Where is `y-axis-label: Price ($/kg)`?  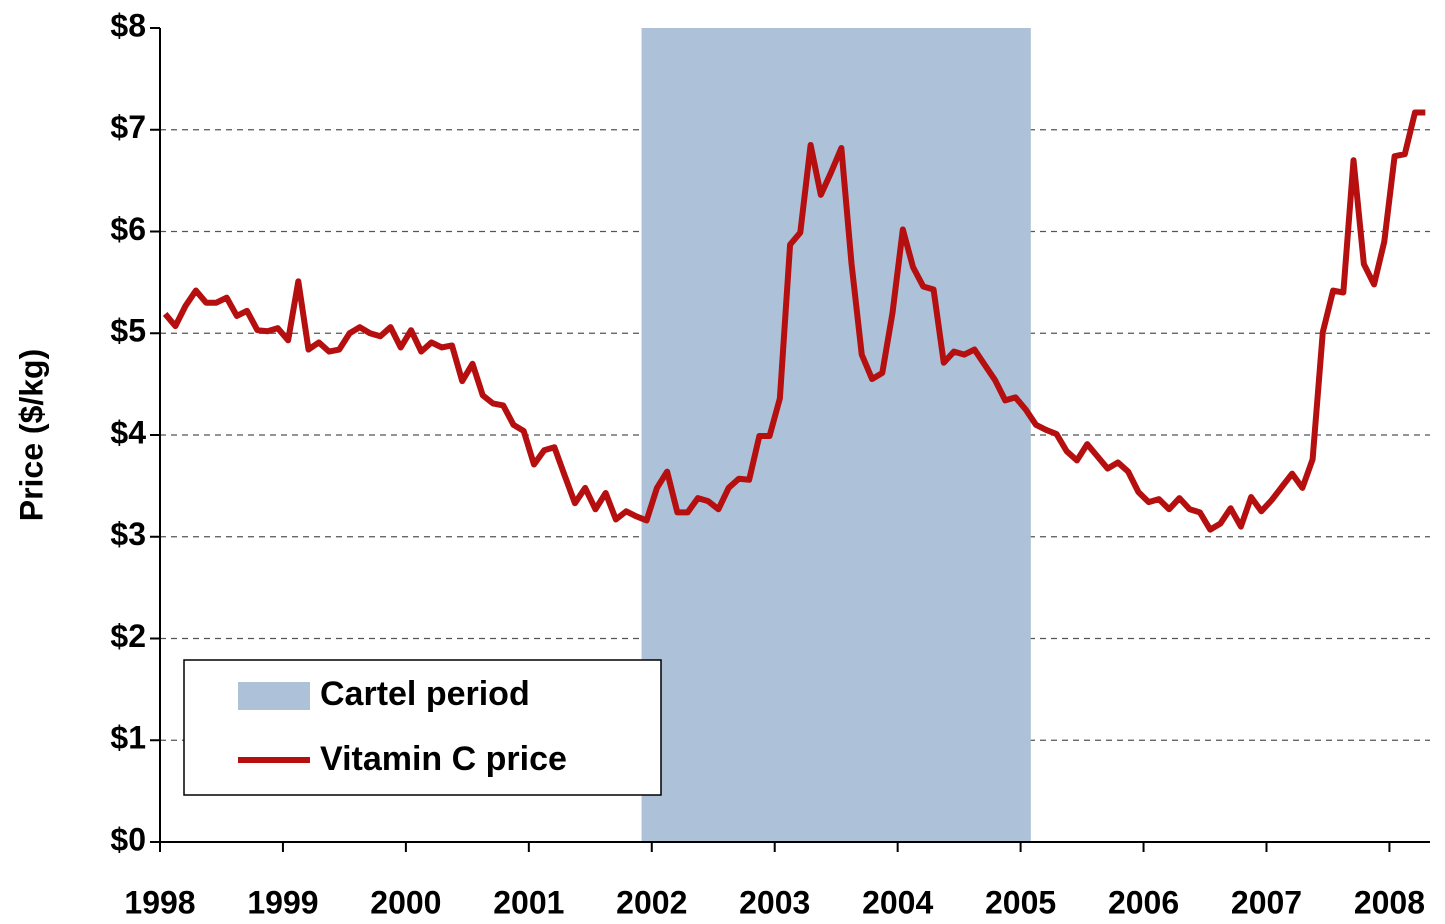
y-axis-label: Price ($/kg) is located at coordinates (31, 435).